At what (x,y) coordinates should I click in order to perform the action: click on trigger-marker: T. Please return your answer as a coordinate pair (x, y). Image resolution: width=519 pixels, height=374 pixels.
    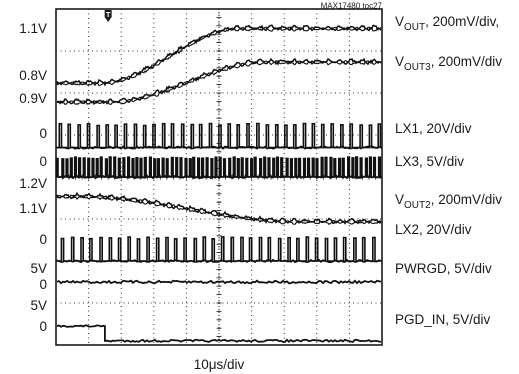
    Looking at the image, I should click on (108, 16).